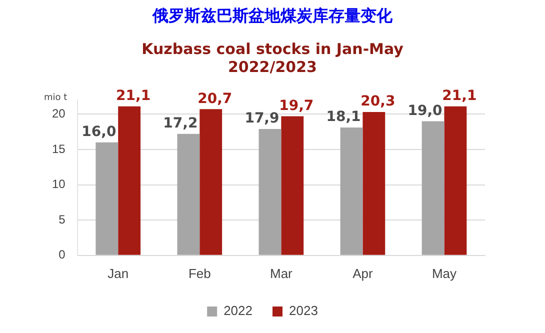  Describe the element at coordinates (262, 118) in the screenshot. I see `data-label: 17,9` at that location.